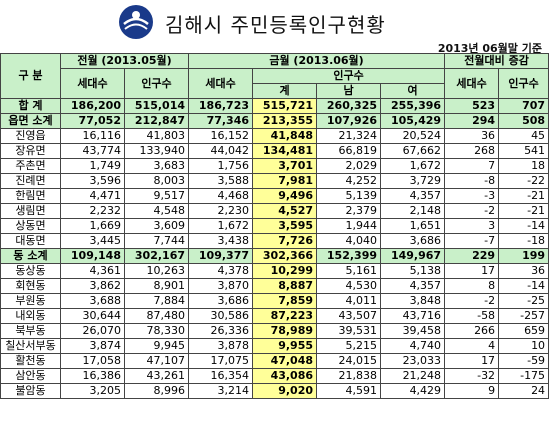 The image size is (550, 424). What do you see at coordinates (92, 376) in the screenshot?
I see `prev-households: 16,386` at bounding box center [92, 376].